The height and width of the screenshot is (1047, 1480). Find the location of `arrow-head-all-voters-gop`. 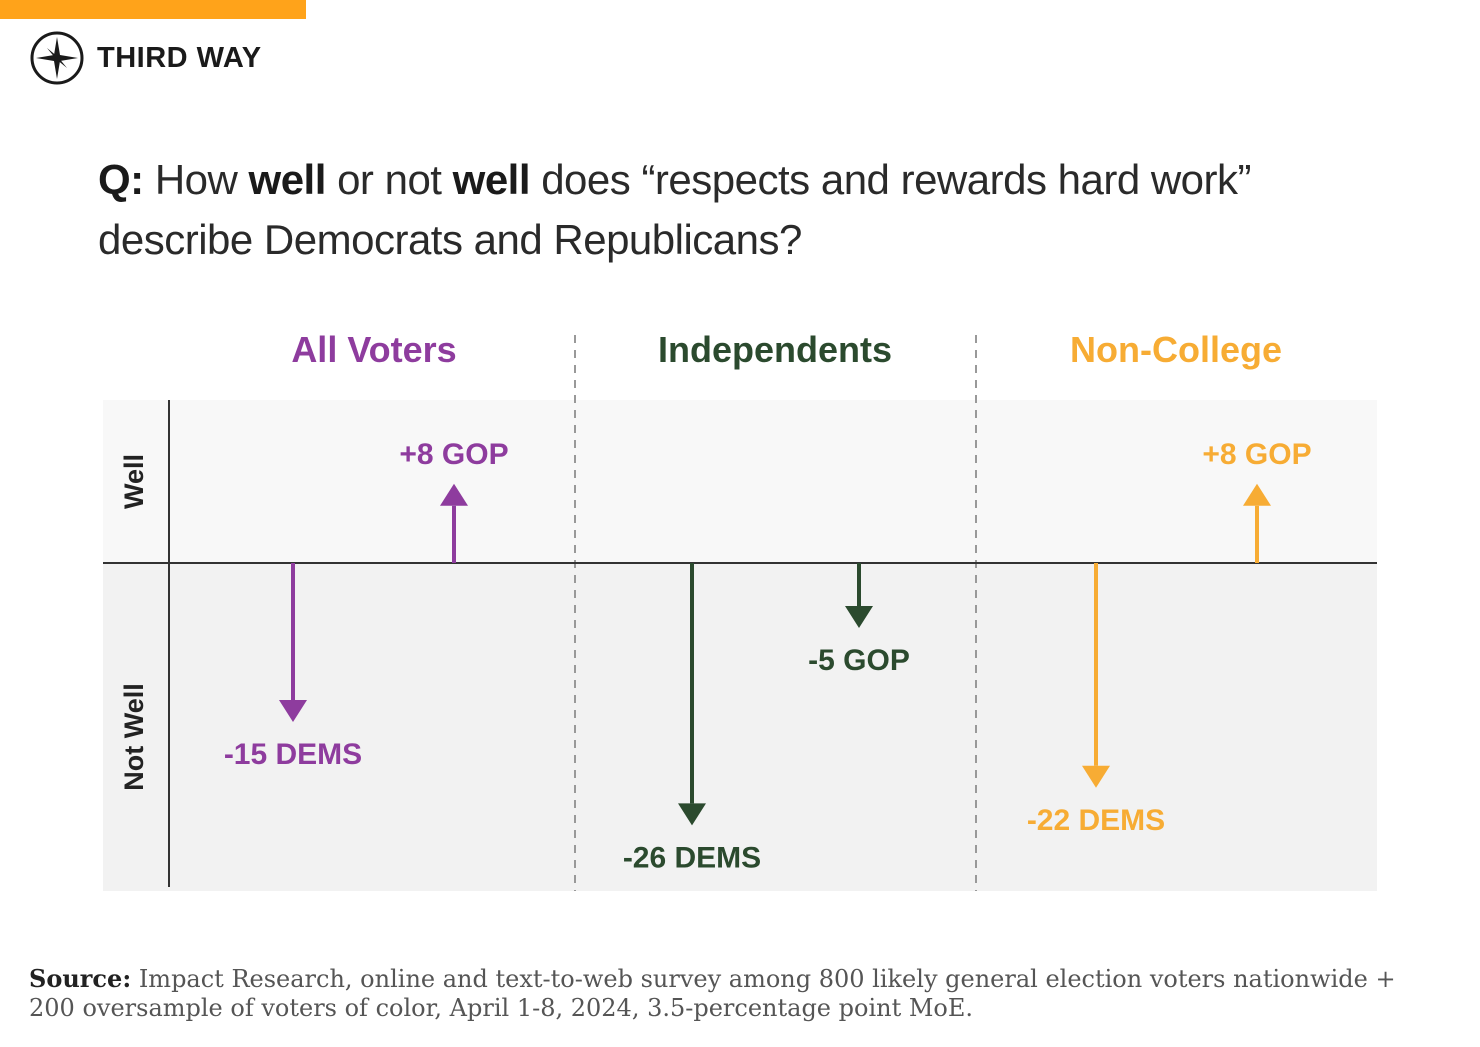

arrow-head-all-voters-gop is located at coordinates (454, 494).